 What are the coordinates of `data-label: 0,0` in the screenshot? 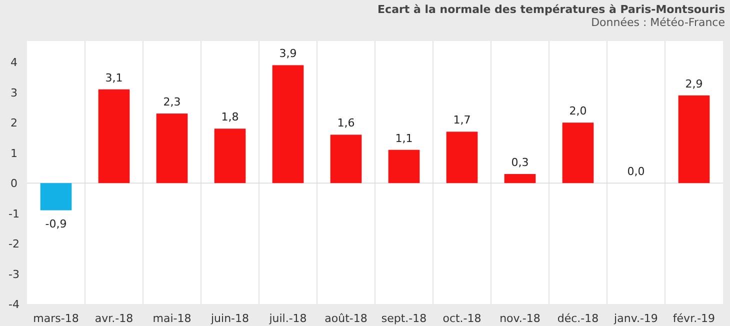 It's located at (636, 171).